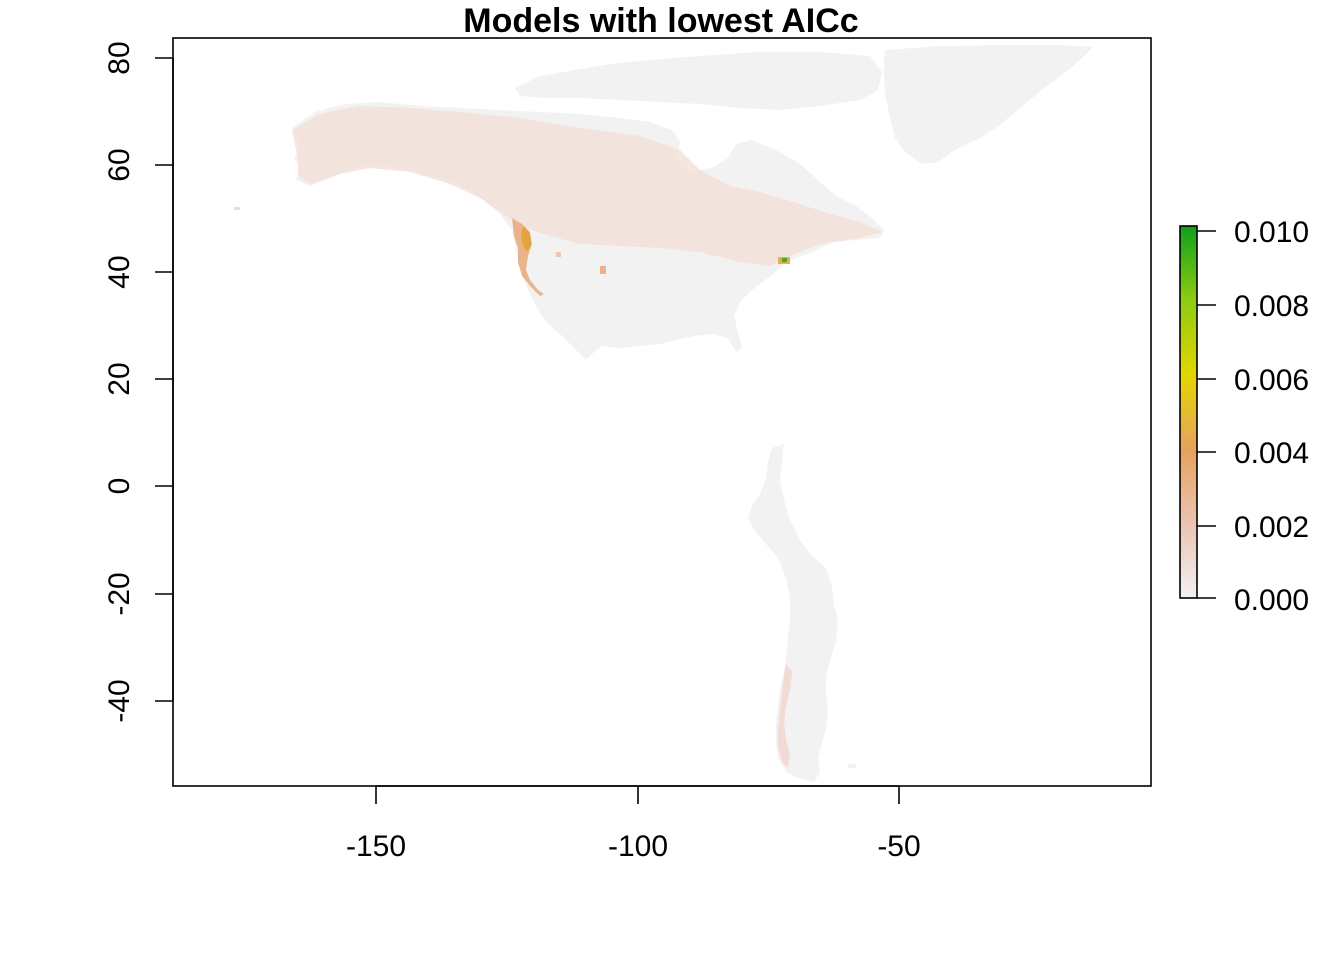 This screenshot has height=965, width=1344. I want to click on y-tick-label: 40, so click(119, 271).